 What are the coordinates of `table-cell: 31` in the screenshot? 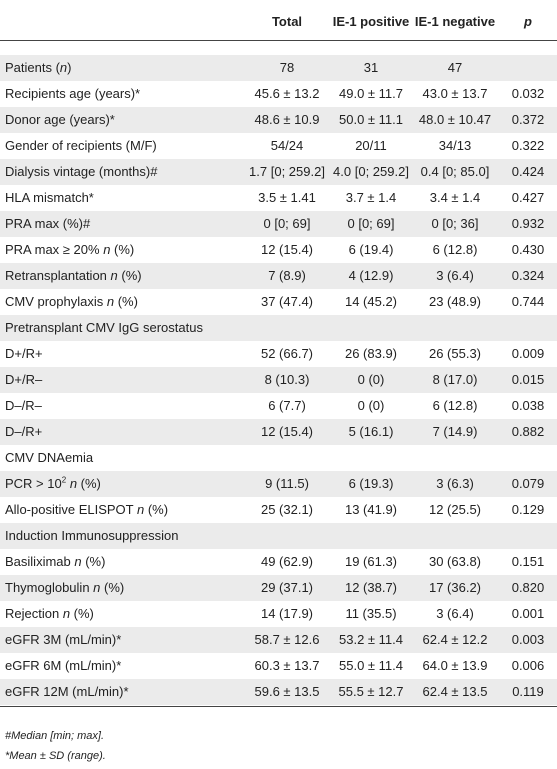 It's located at (371, 67).